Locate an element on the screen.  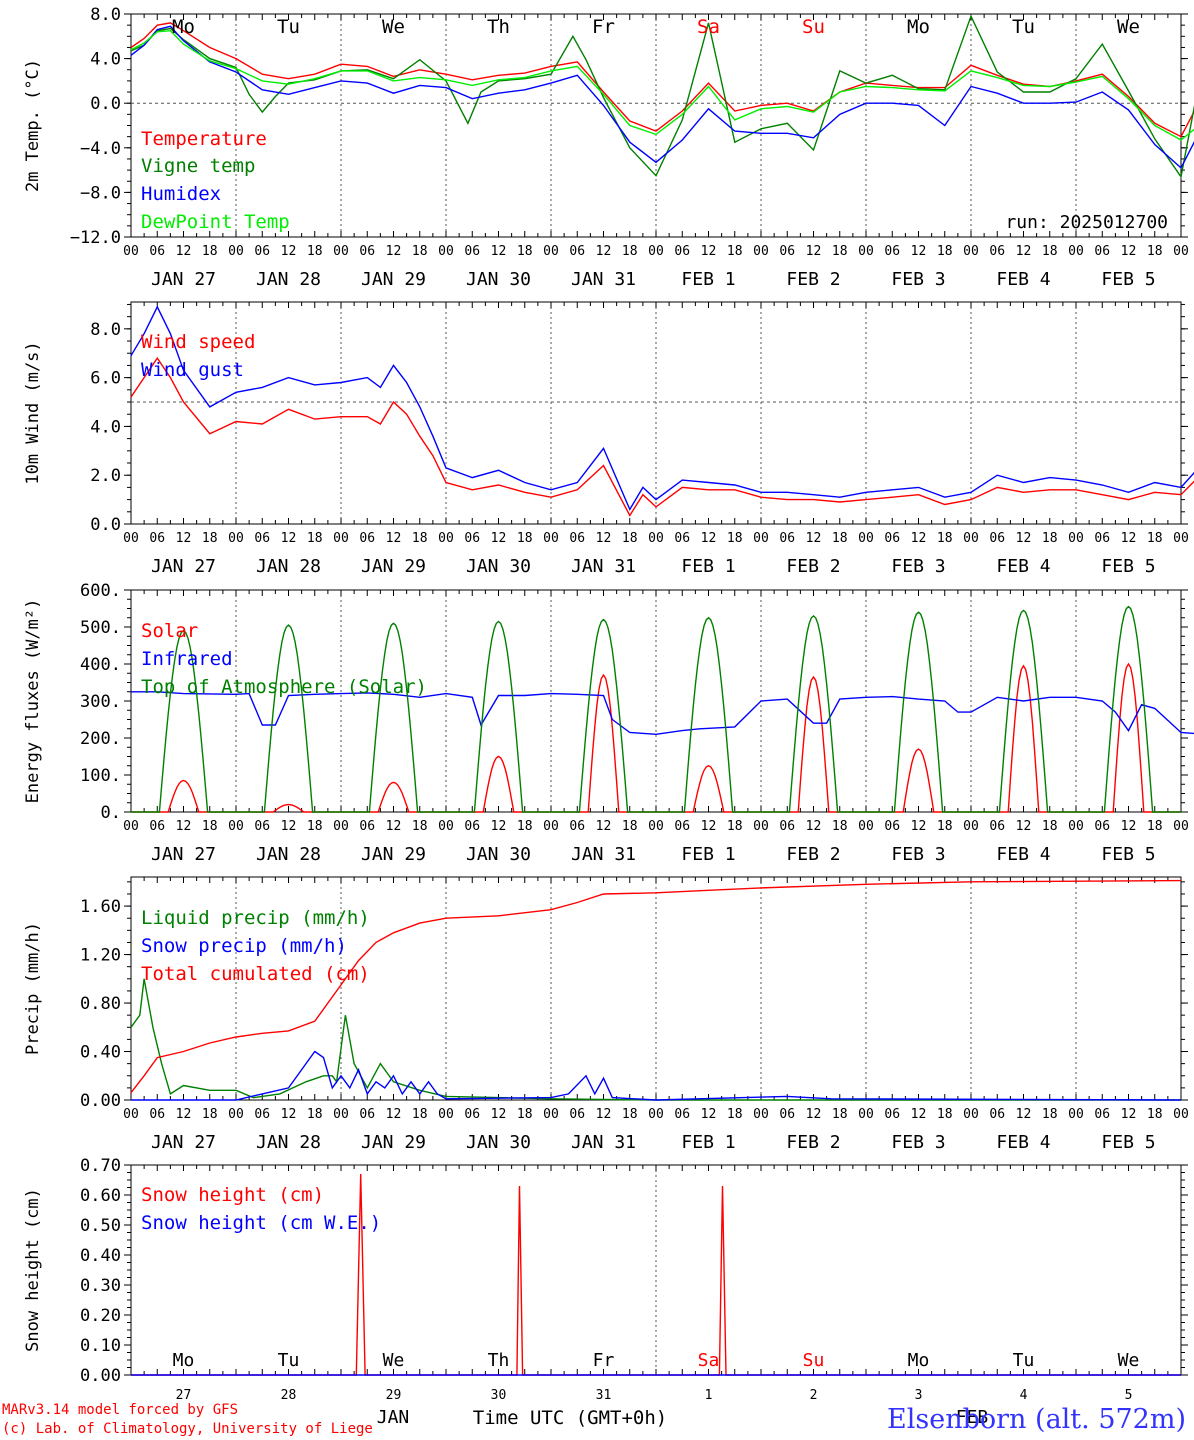
day-number-label: 28 is located at coordinates (289, 1395).